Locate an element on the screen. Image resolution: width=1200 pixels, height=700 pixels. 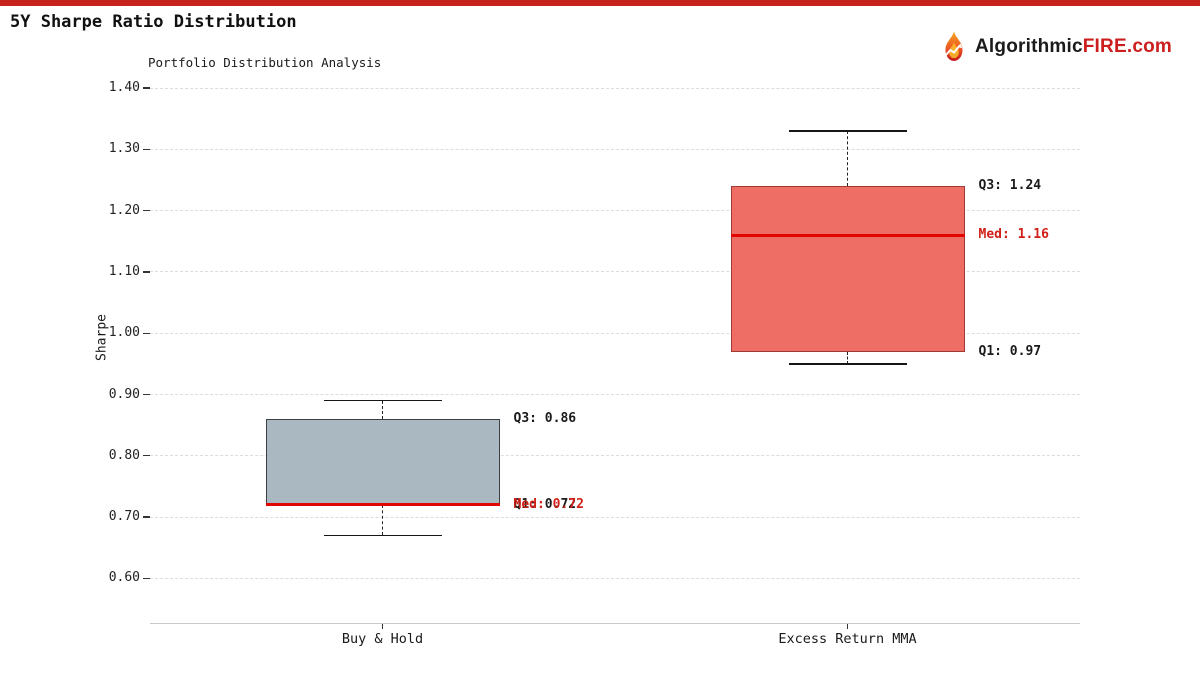
y-tick-label: 1.20 is located at coordinates (124, 210).